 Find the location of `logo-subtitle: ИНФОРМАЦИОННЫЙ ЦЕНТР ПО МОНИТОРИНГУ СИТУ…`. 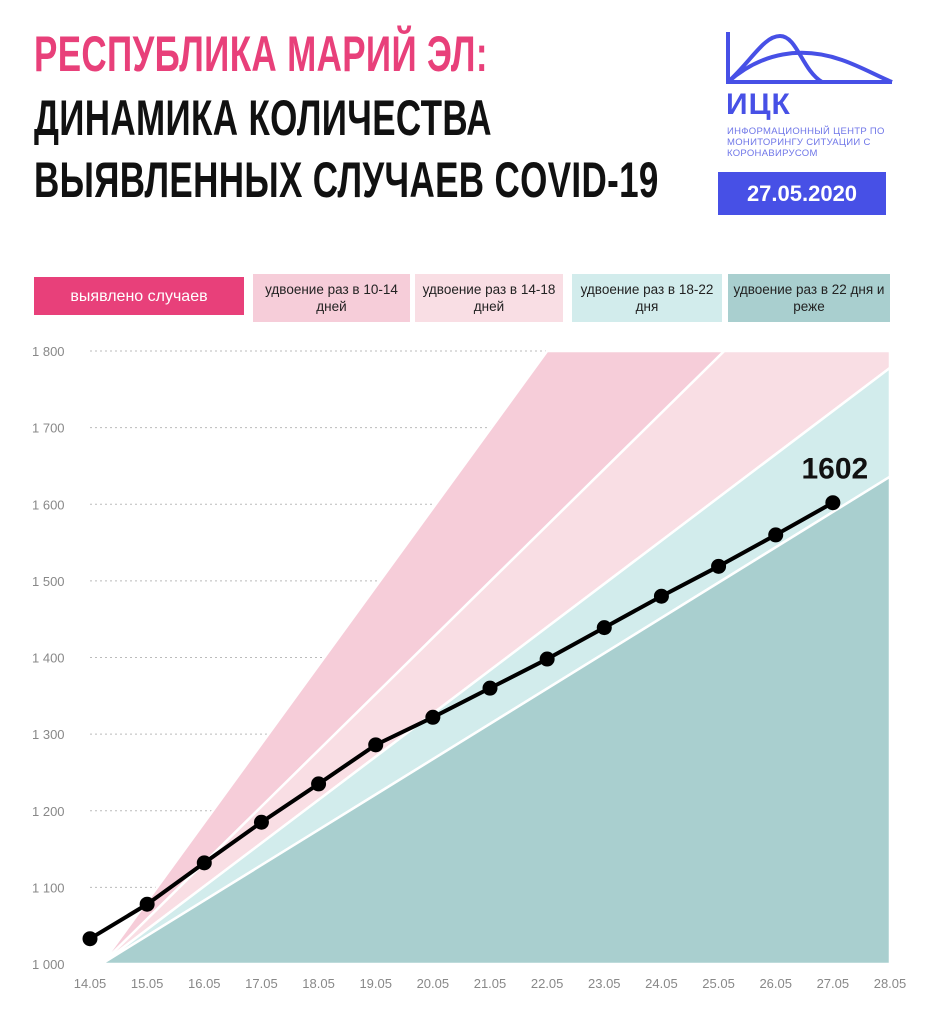

logo-subtitle: ИНФОРМАЦИОННЫЙ ЦЕНТР ПО МОНИТОРИНГУ СИТУ… is located at coordinates (806, 142).